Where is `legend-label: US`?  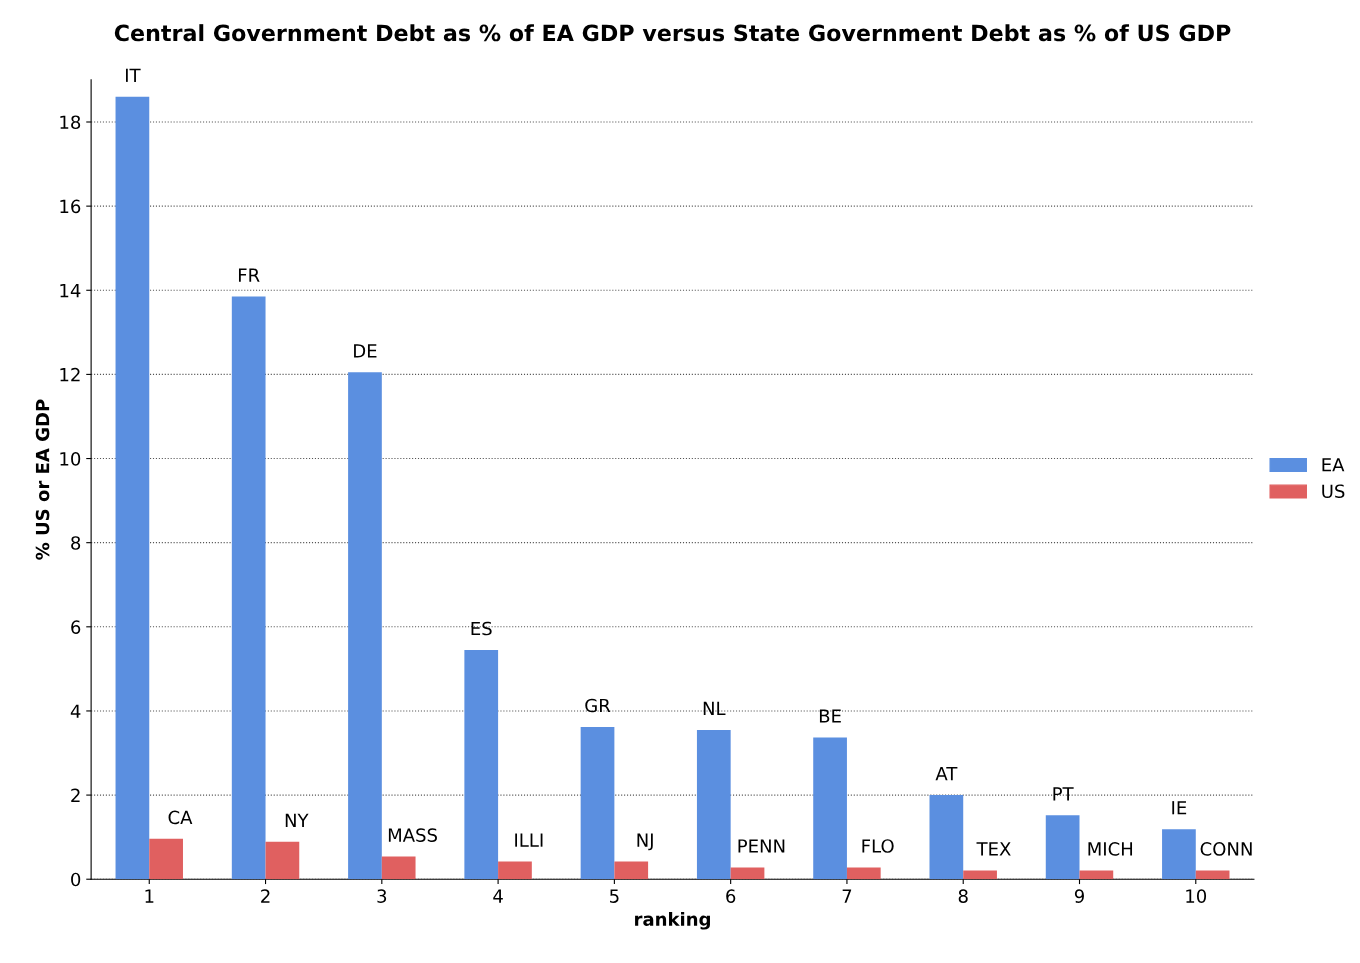 legend-label: US is located at coordinates (1333, 491).